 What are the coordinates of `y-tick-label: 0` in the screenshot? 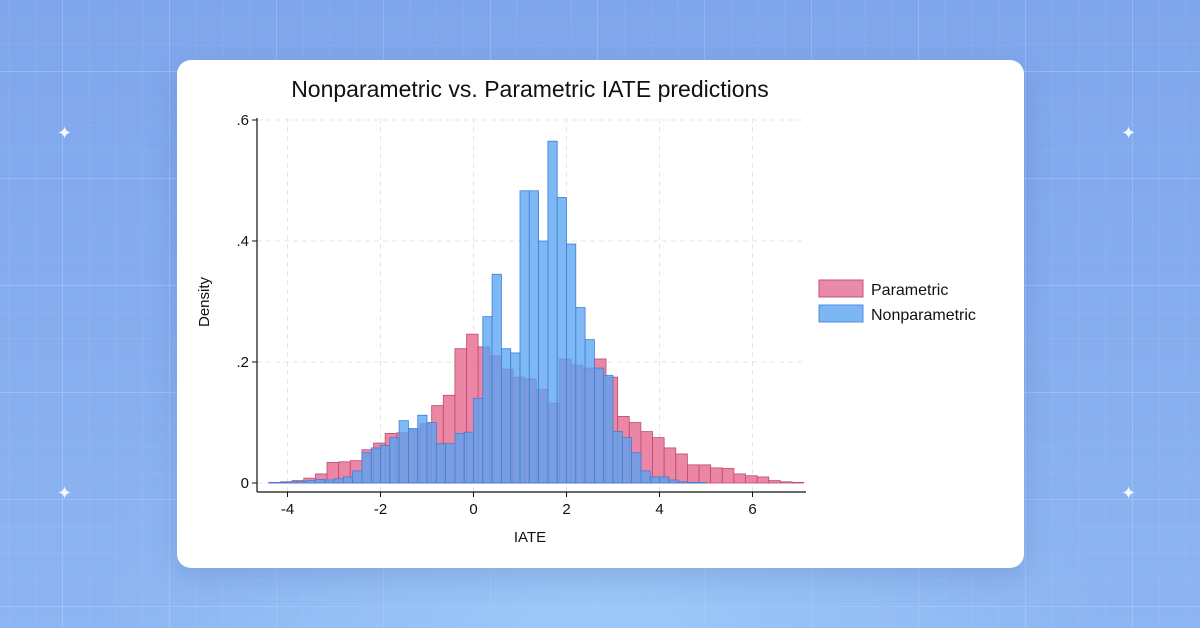 It's located at (245, 483).